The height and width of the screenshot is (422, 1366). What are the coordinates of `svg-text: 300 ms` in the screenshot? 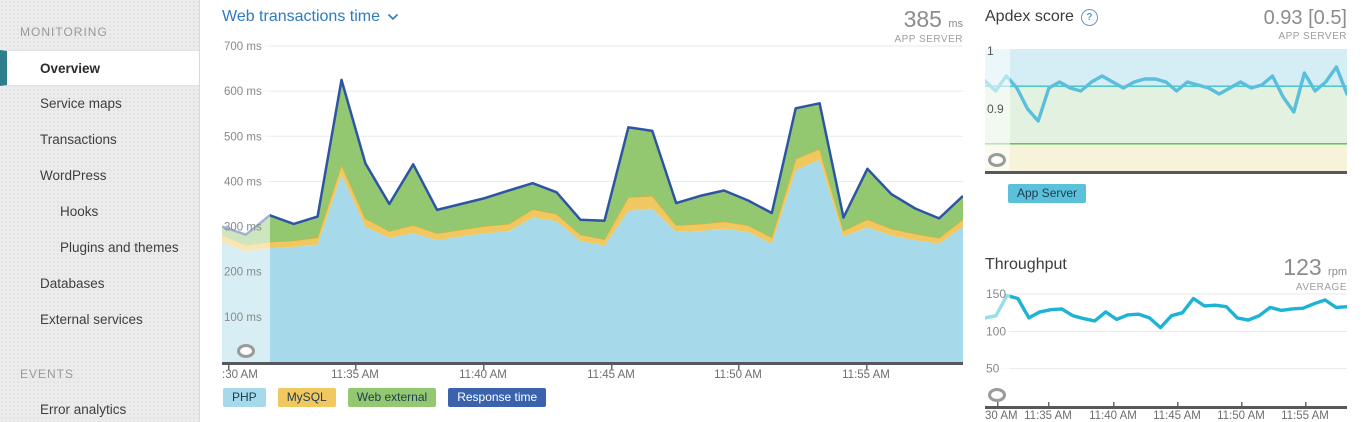 It's located at (243, 228).